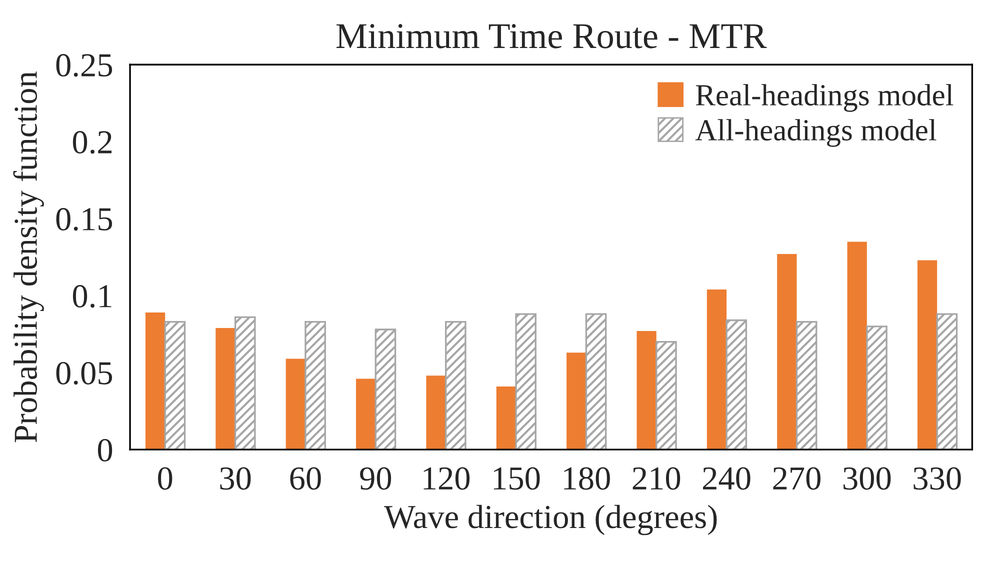 Image resolution: width=985 pixels, height=562 pixels. I want to click on y-tick-label: 0.1, so click(92, 296).